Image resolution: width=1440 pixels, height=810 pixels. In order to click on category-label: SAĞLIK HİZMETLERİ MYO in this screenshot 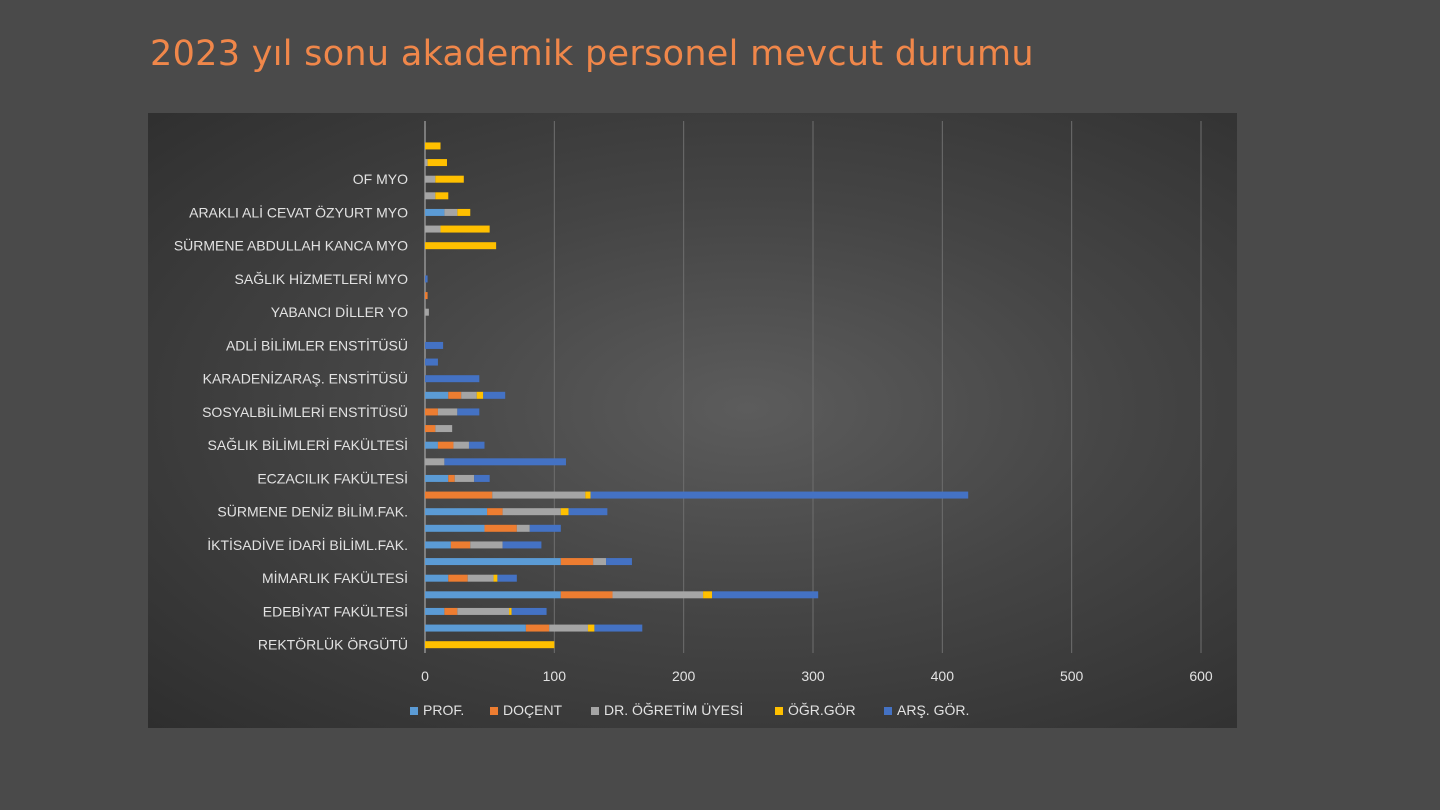, I will do `click(322, 278)`.